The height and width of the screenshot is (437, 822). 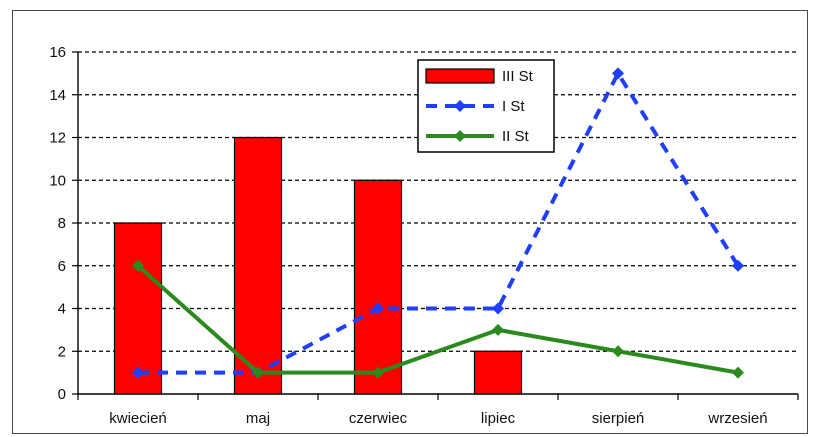 What do you see at coordinates (516, 136) in the screenshot?
I see `legend-label: II St` at bounding box center [516, 136].